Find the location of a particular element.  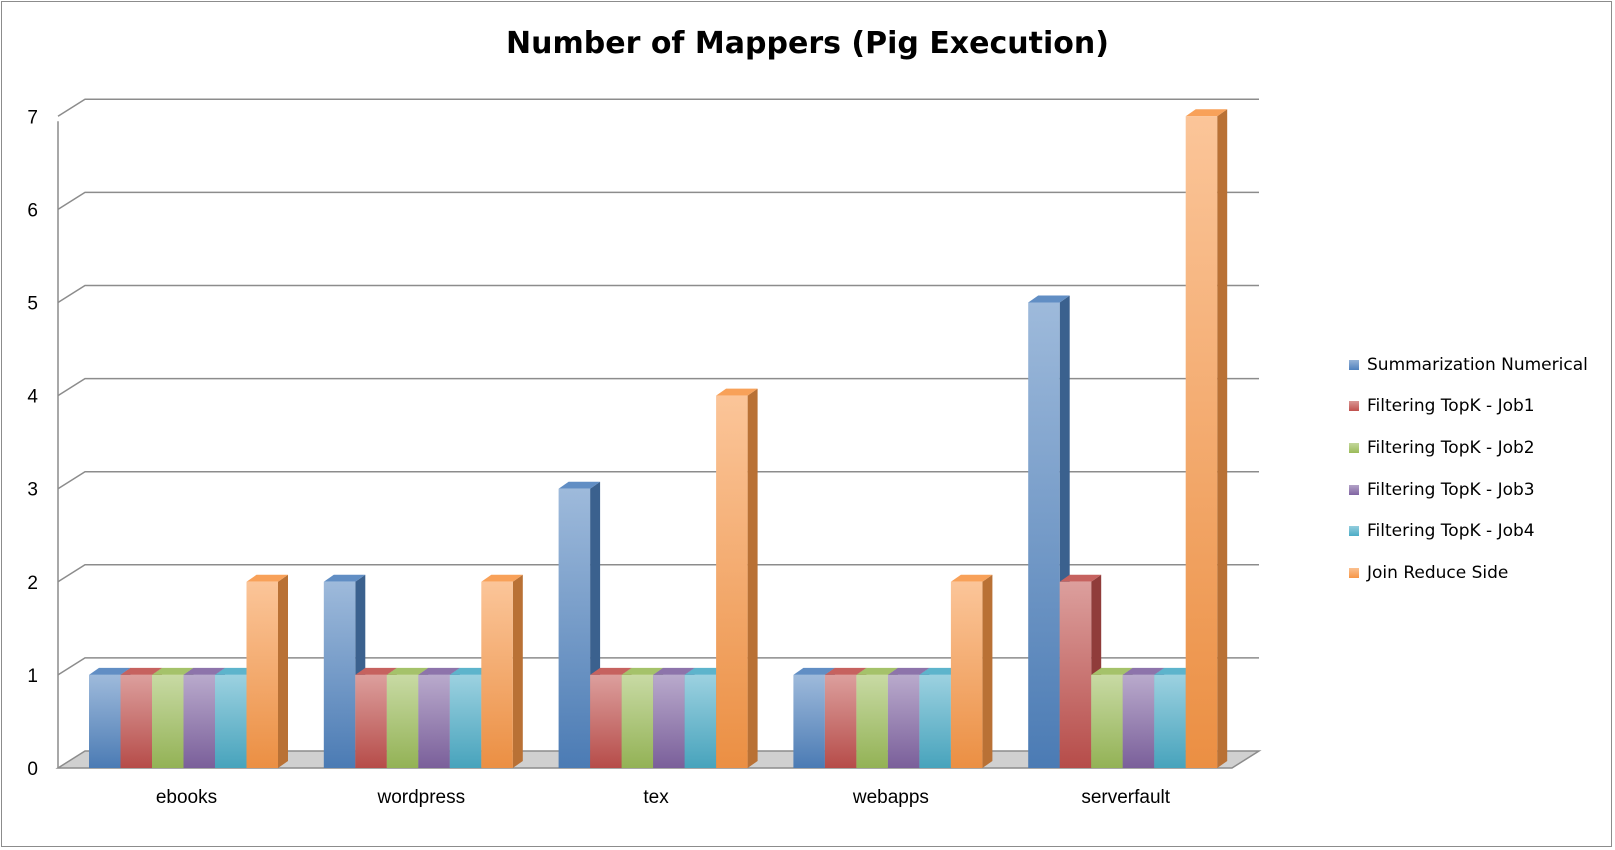

x-category-label: serverfault is located at coordinates (1125, 797).